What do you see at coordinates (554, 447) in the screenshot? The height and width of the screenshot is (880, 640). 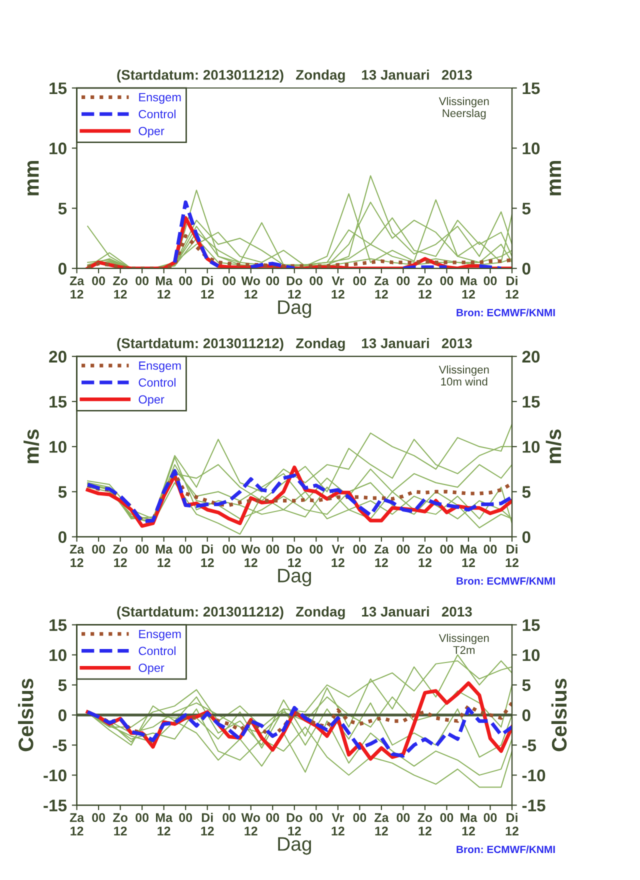 I see `y2-axis-title: m/s` at bounding box center [554, 447].